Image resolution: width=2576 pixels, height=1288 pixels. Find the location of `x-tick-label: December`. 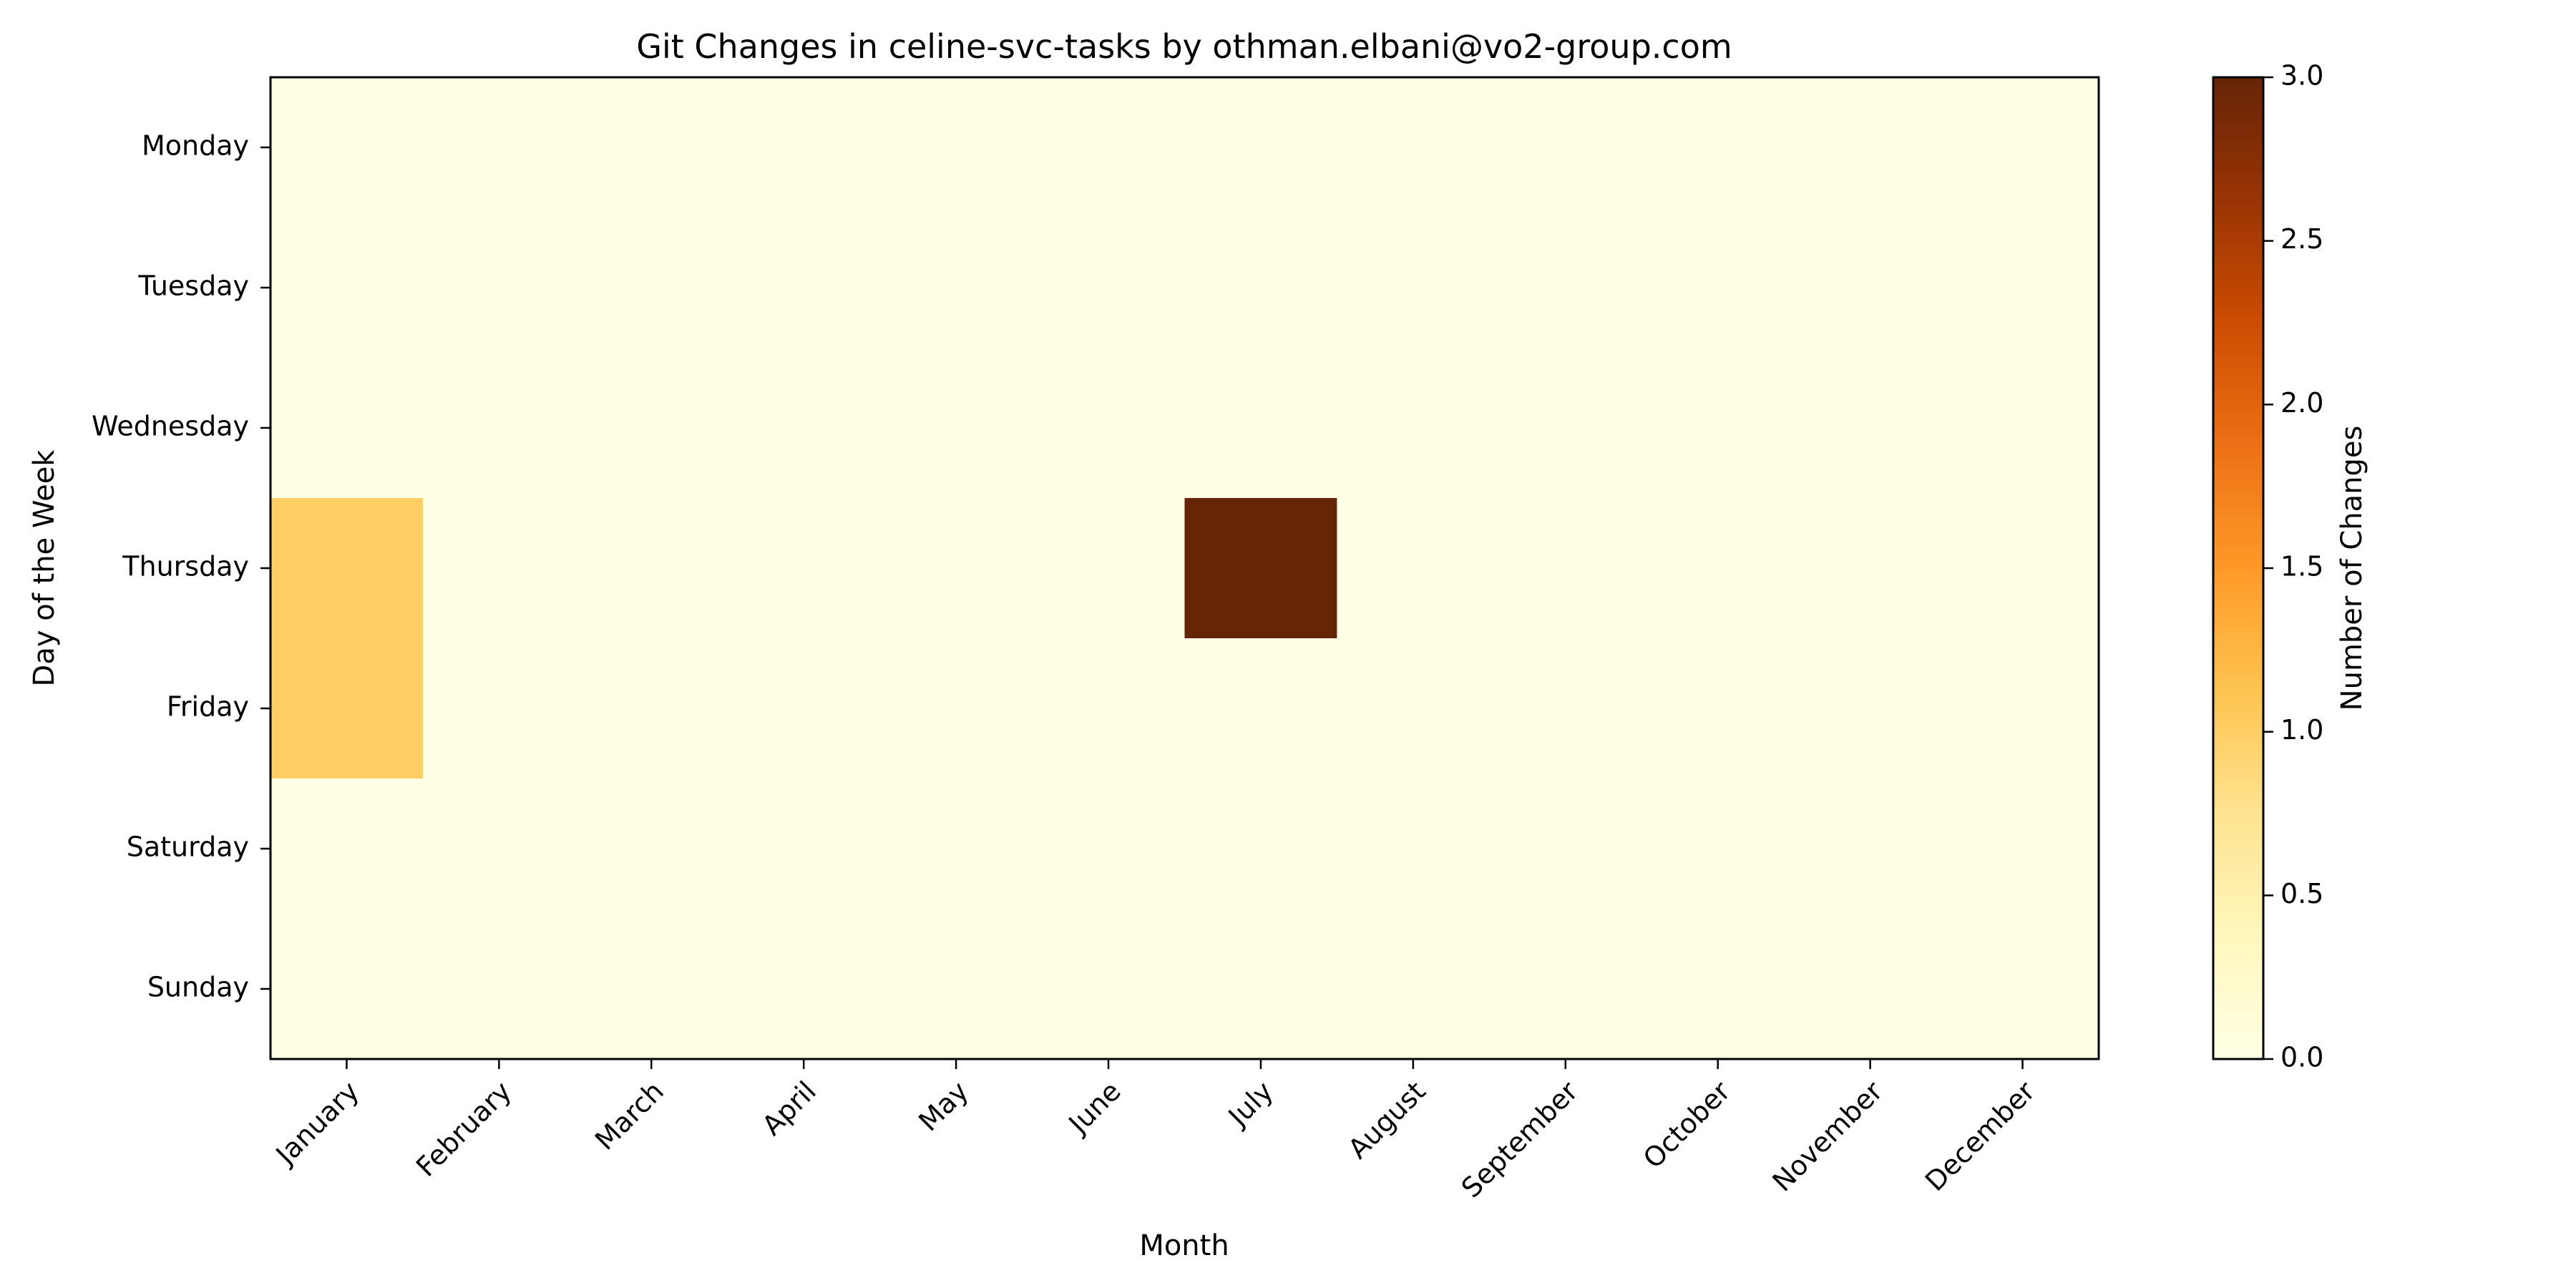

x-tick-label: December is located at coordinates (1980, 1136).